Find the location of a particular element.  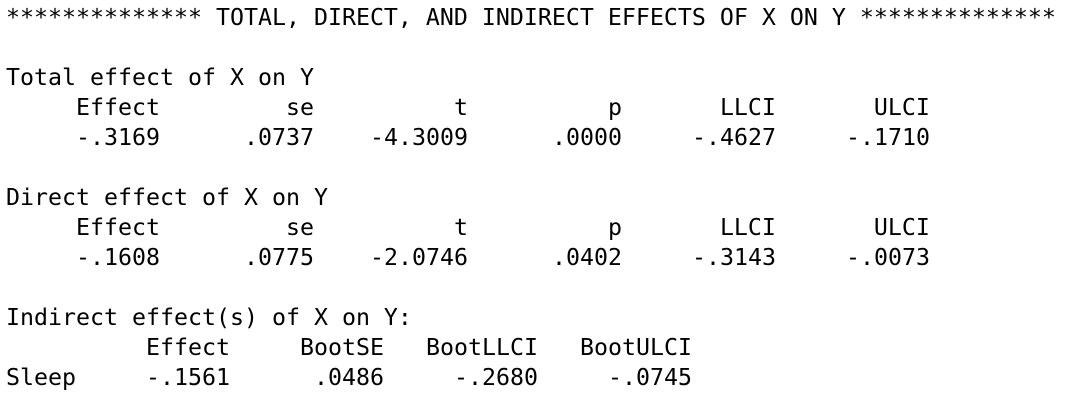

value-cell: -.1608 is located at coordinates (118, 257).